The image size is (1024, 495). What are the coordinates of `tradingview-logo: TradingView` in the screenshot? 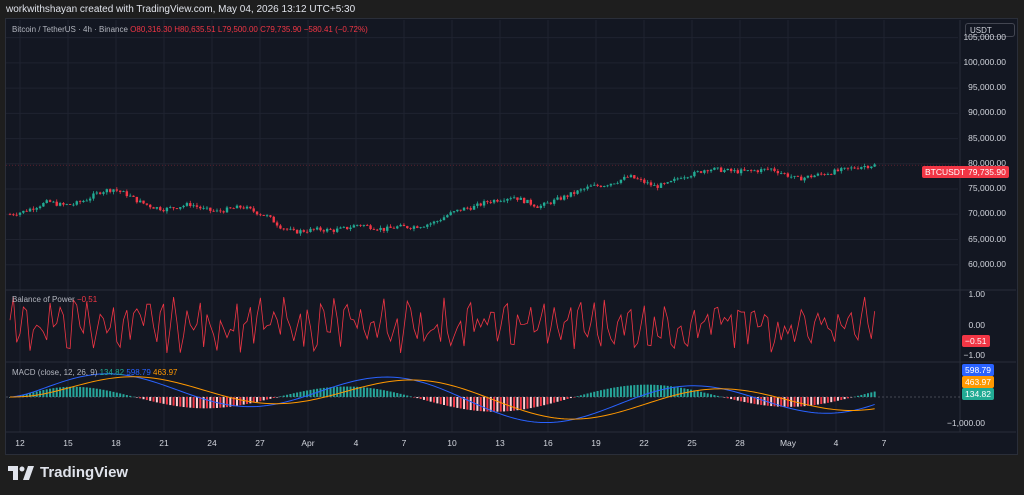 It's located at (68, 472).